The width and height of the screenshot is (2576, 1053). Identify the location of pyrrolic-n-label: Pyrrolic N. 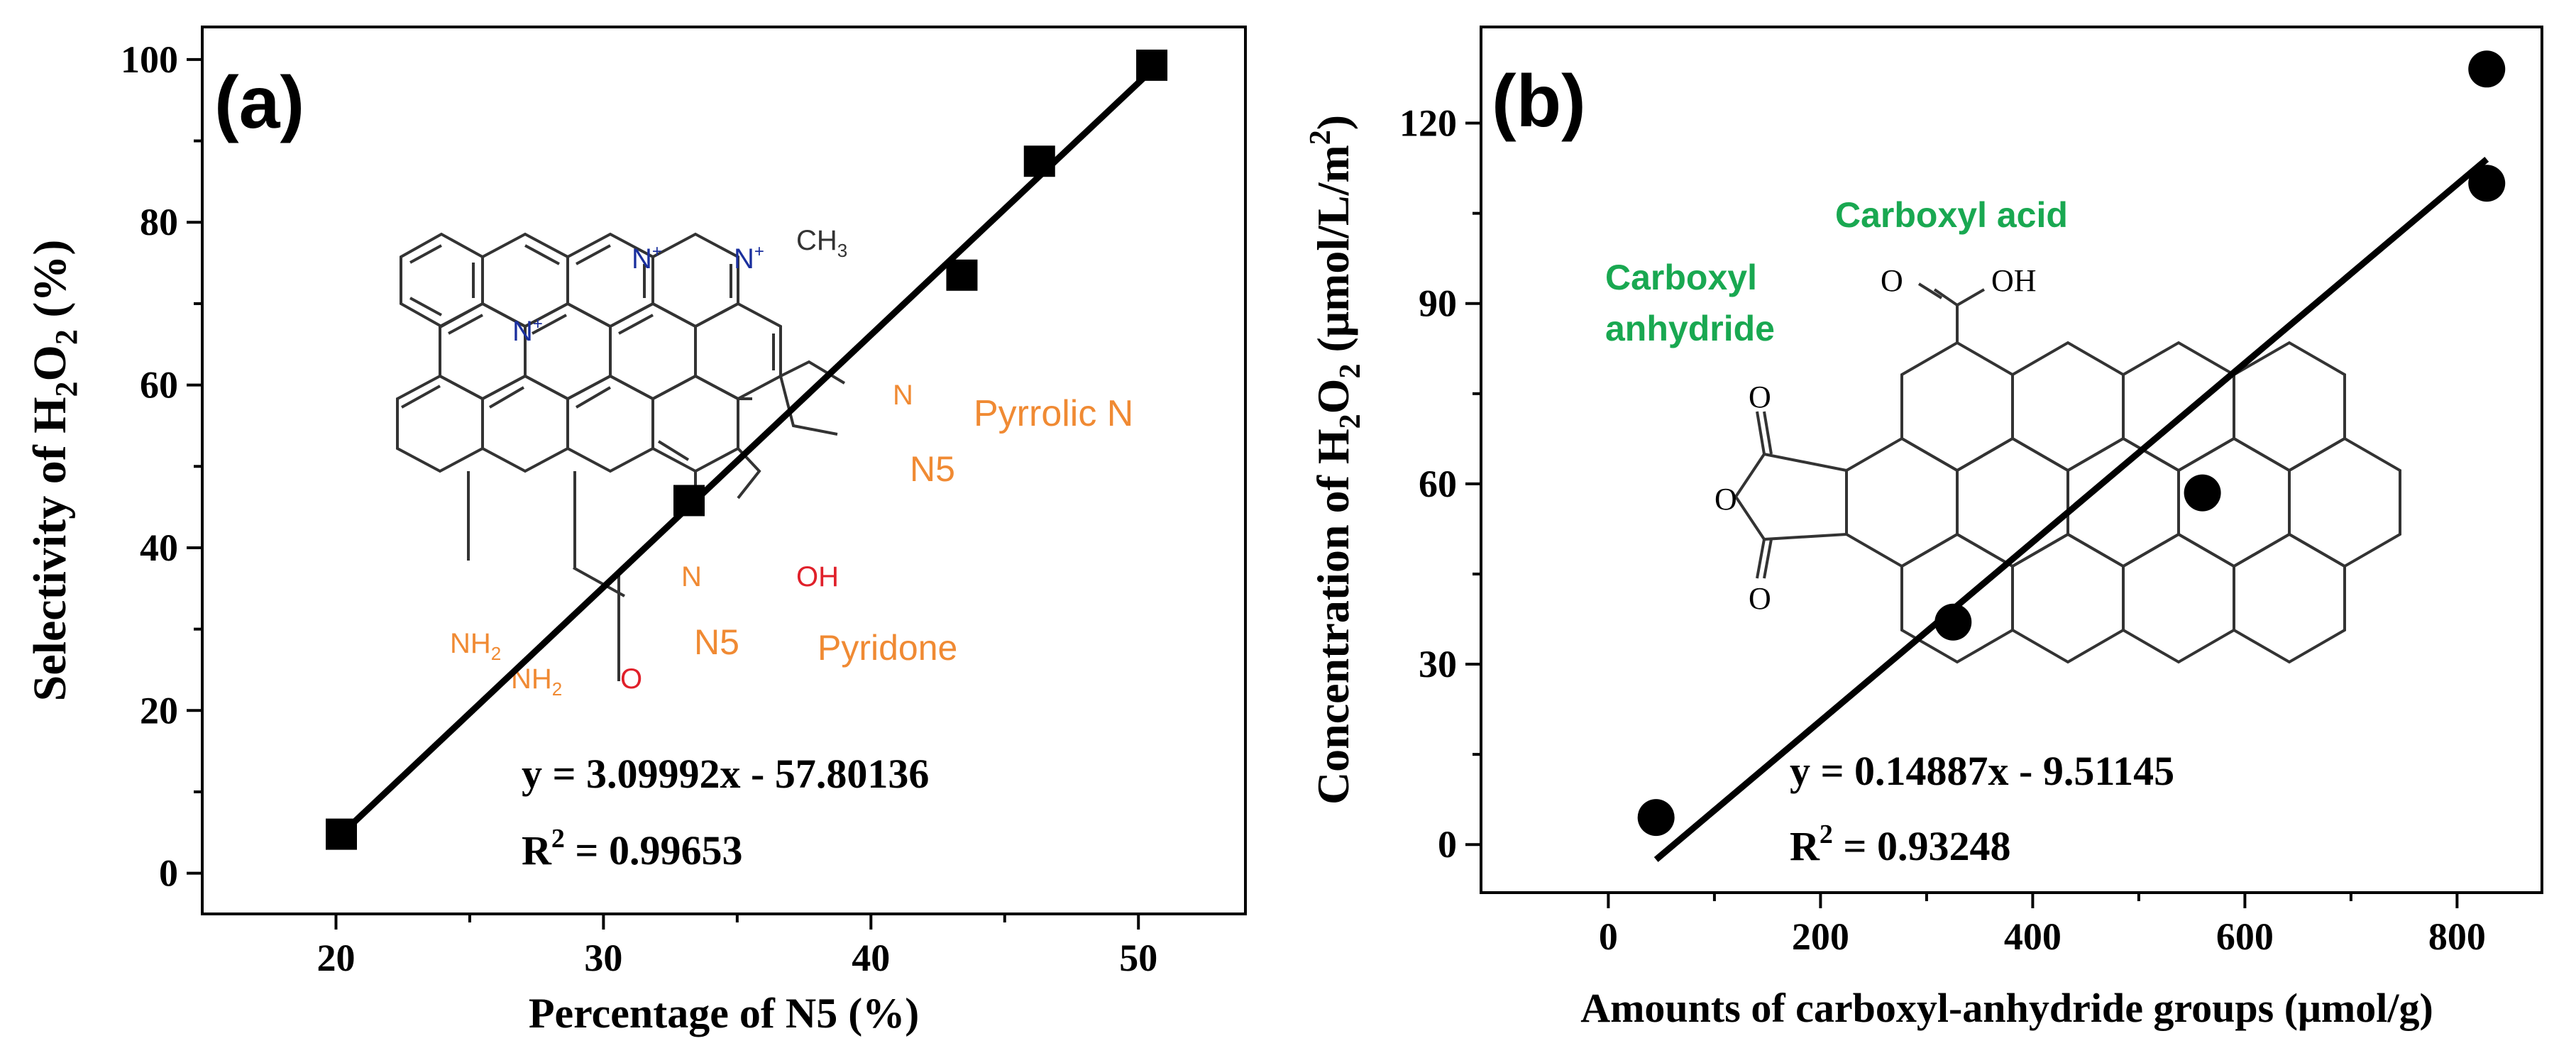
(1053, 413).